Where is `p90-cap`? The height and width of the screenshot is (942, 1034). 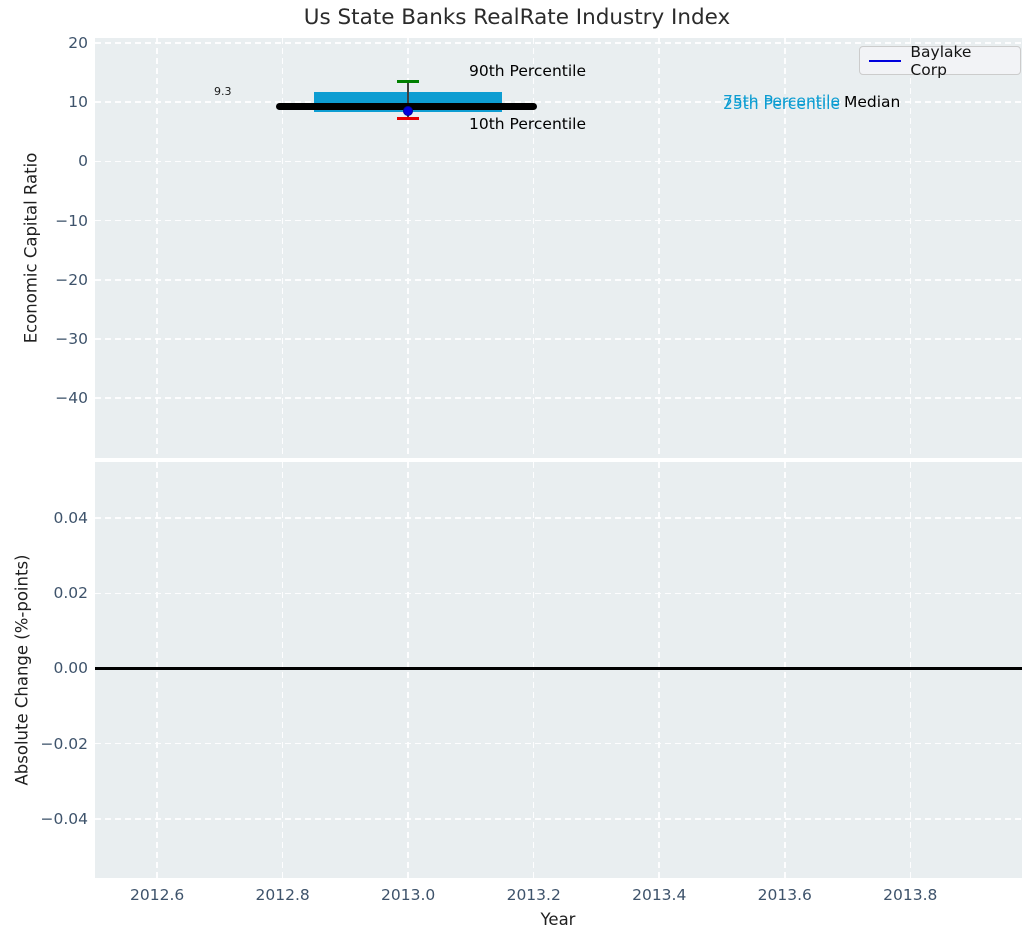 p90-cap is located at coordinates (408, 81).